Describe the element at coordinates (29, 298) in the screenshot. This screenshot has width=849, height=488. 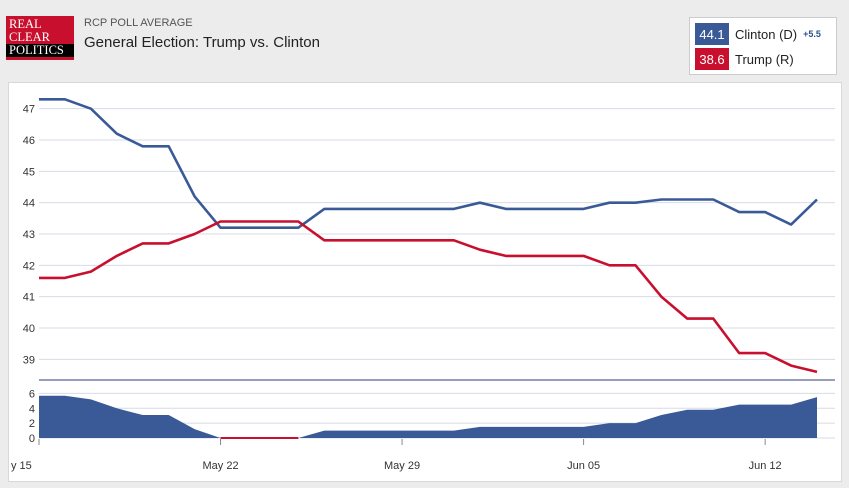
I see `y-tick-label: 41` at that location.